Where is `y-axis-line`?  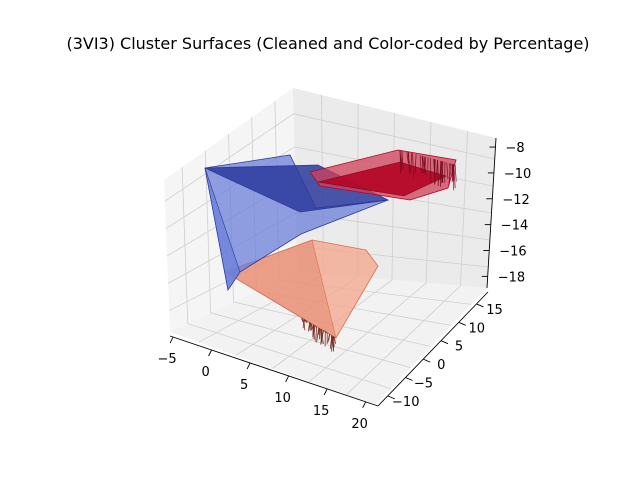 y-axis-line is located at coordinates (433, 349).